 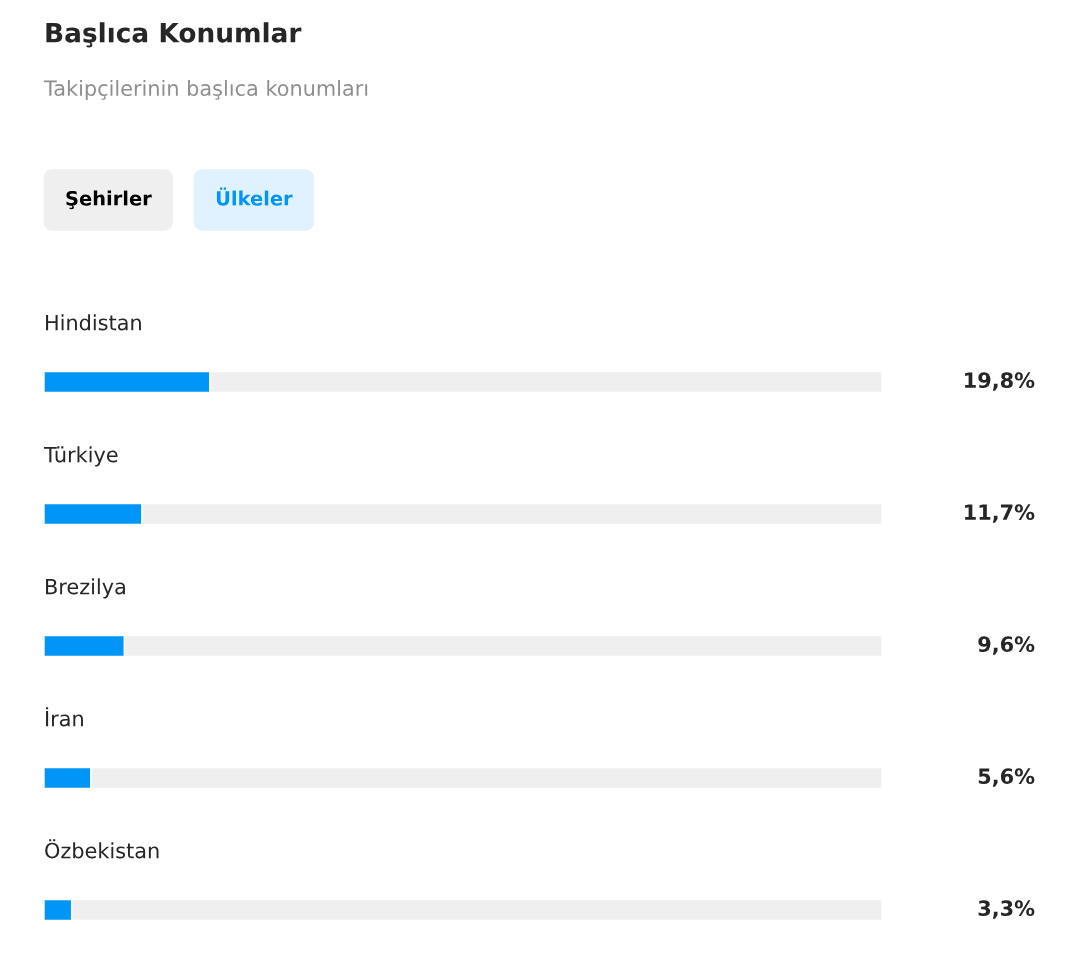 What do you see at coordinates (93, 322) in the screenshot?
I see `y-tick-label: Hindistan` at bounding box center [93, 322].